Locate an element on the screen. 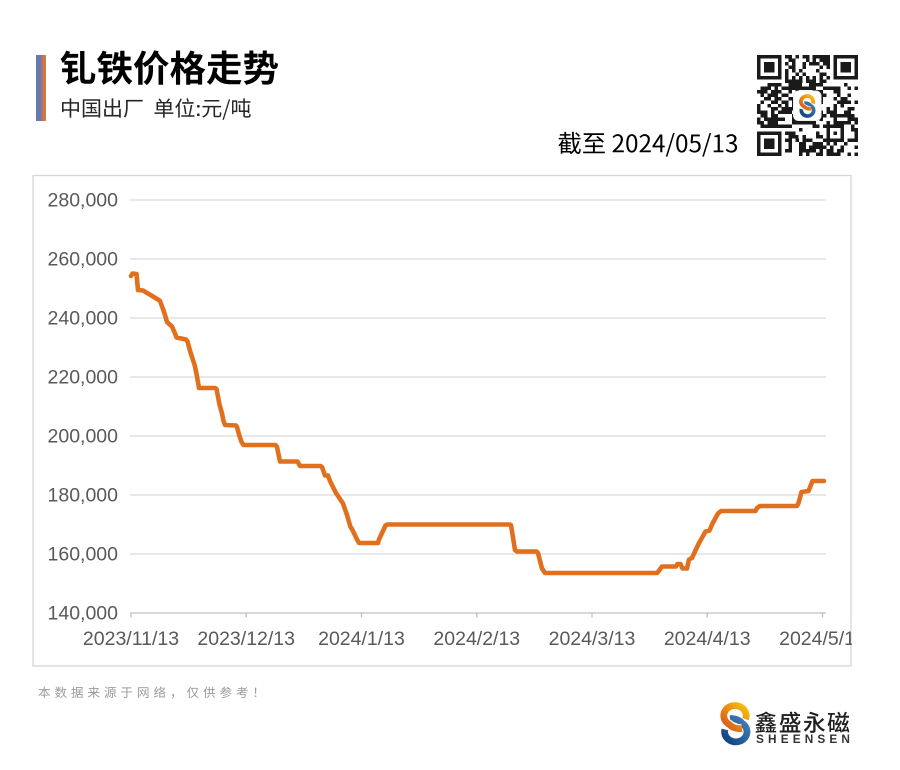 This screenshot has height=770, width=900. svg-text: 240,000 is located at coordinates (83, 319).